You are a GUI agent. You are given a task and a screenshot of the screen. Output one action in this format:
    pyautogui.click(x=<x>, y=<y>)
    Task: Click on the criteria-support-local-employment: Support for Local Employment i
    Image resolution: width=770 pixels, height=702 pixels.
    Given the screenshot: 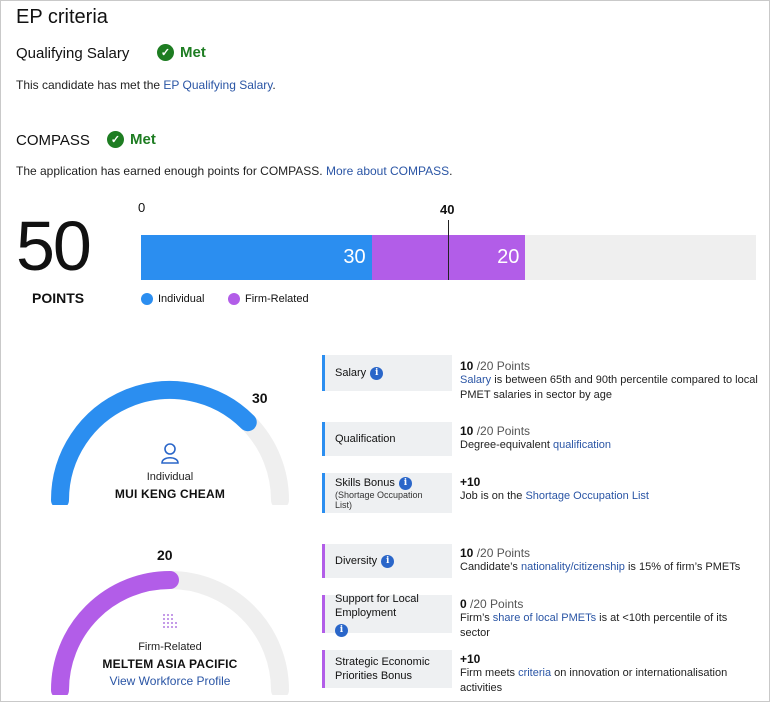 What is the action you would take?
    pyautogui.click(x=387, y=614)
    